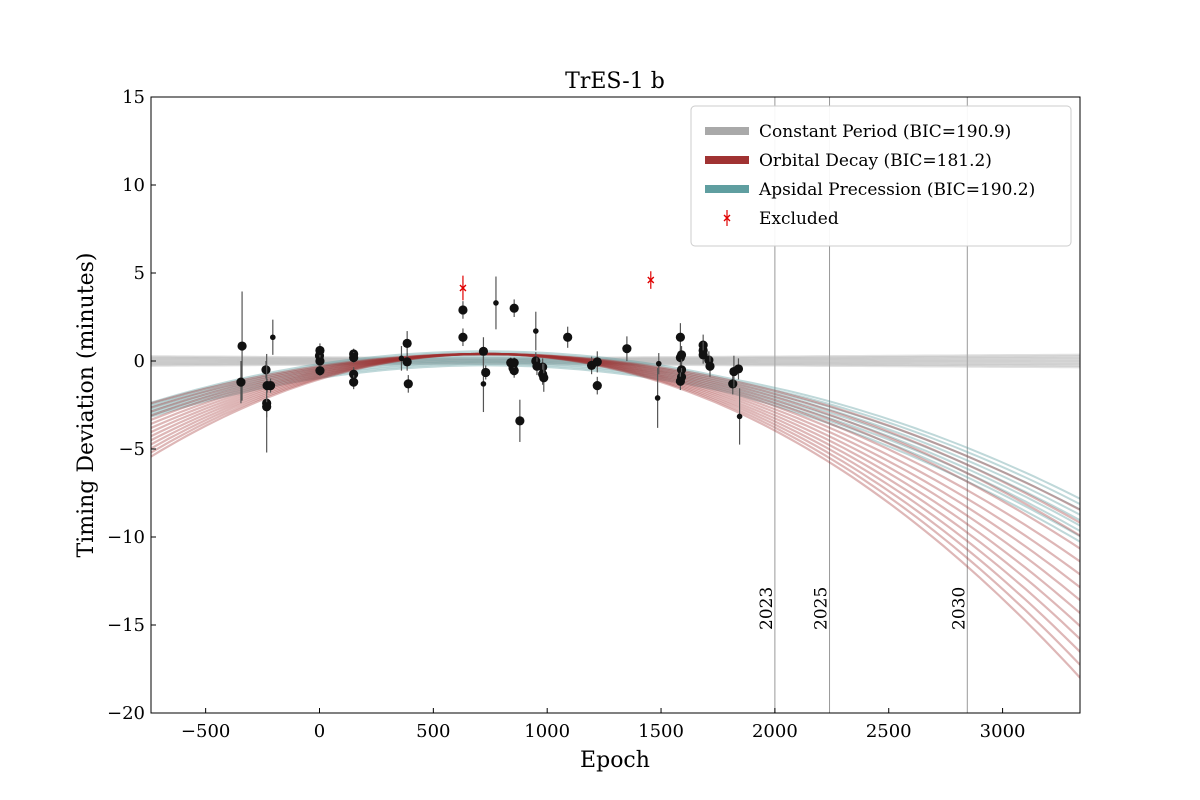  I want to click on x-tick-label: 2000, so click(775, 731).